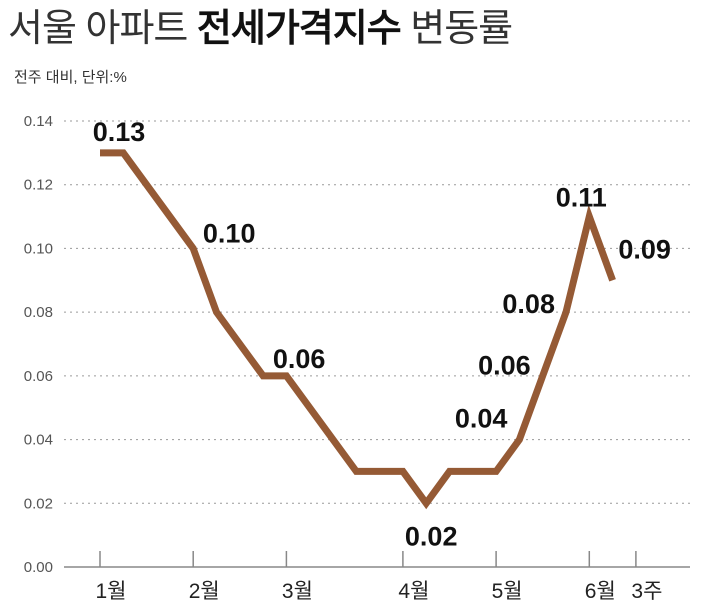  Describe the element at coordinates (38, 376) in the screenshot. I see `y-tick-label: 0.06` at that location.